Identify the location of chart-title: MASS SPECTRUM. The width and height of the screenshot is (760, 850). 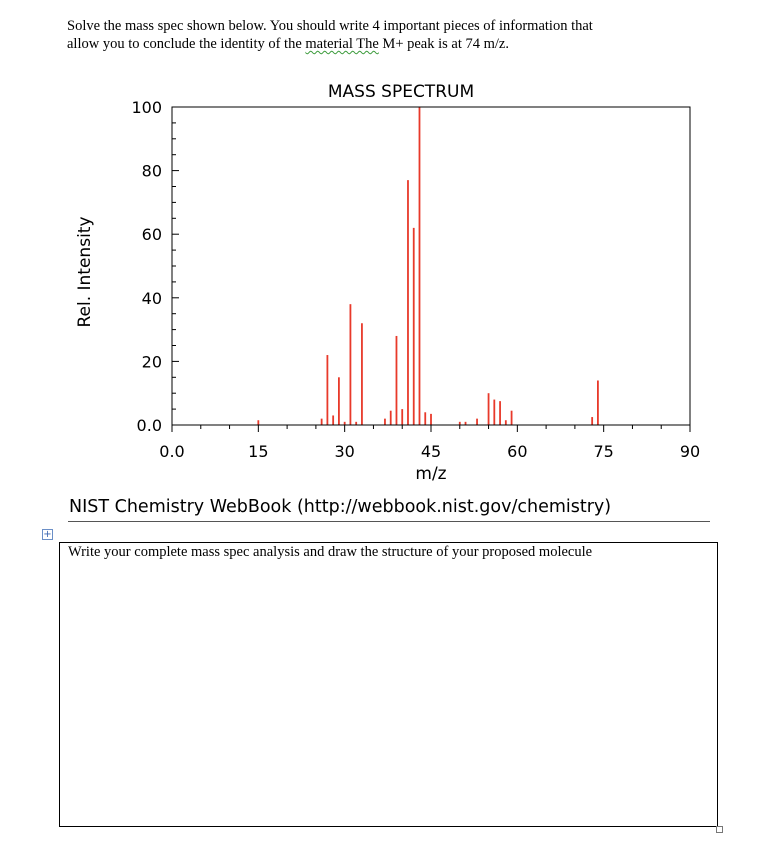
(401, 92).